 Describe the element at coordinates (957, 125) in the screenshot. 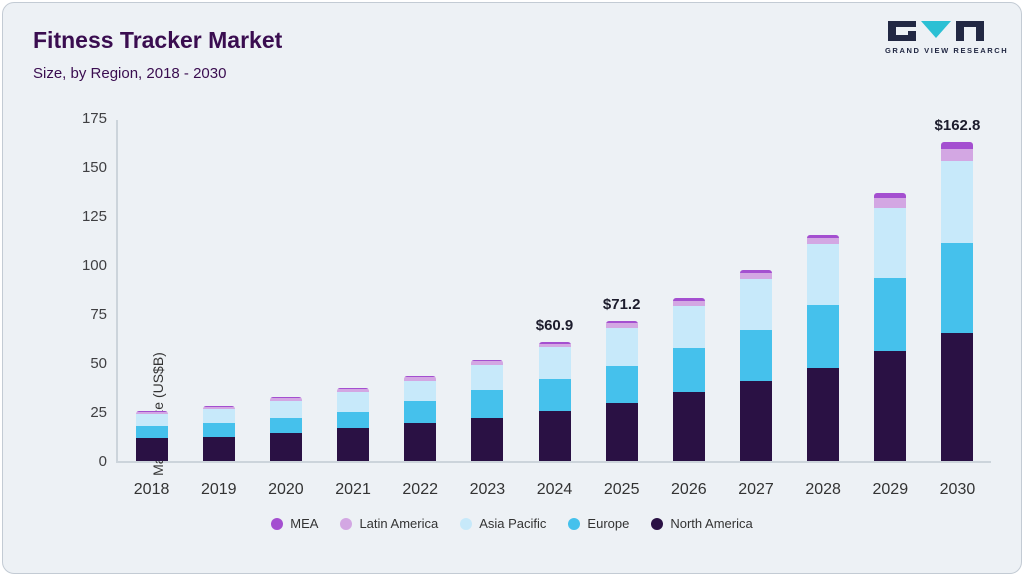

I see `data-label-2030: $162.8` at that location.